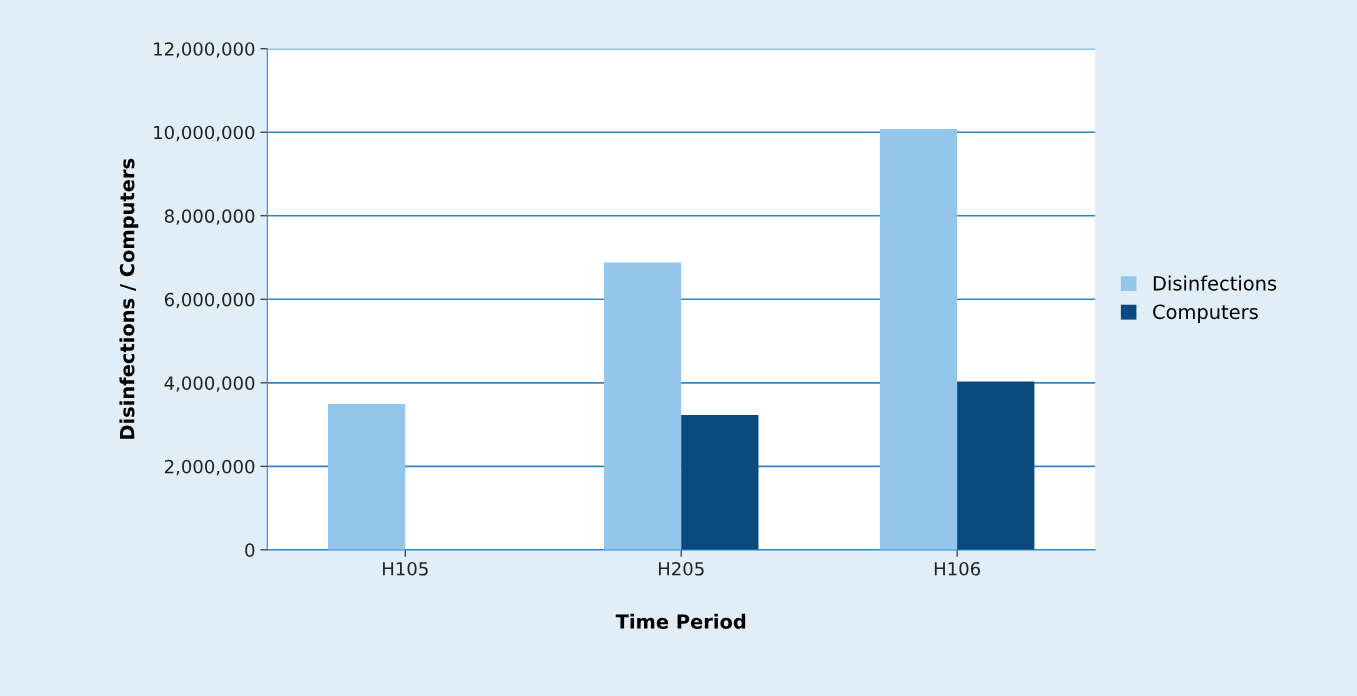  I want to click on legend-label: Computers, so click(1205, 313).